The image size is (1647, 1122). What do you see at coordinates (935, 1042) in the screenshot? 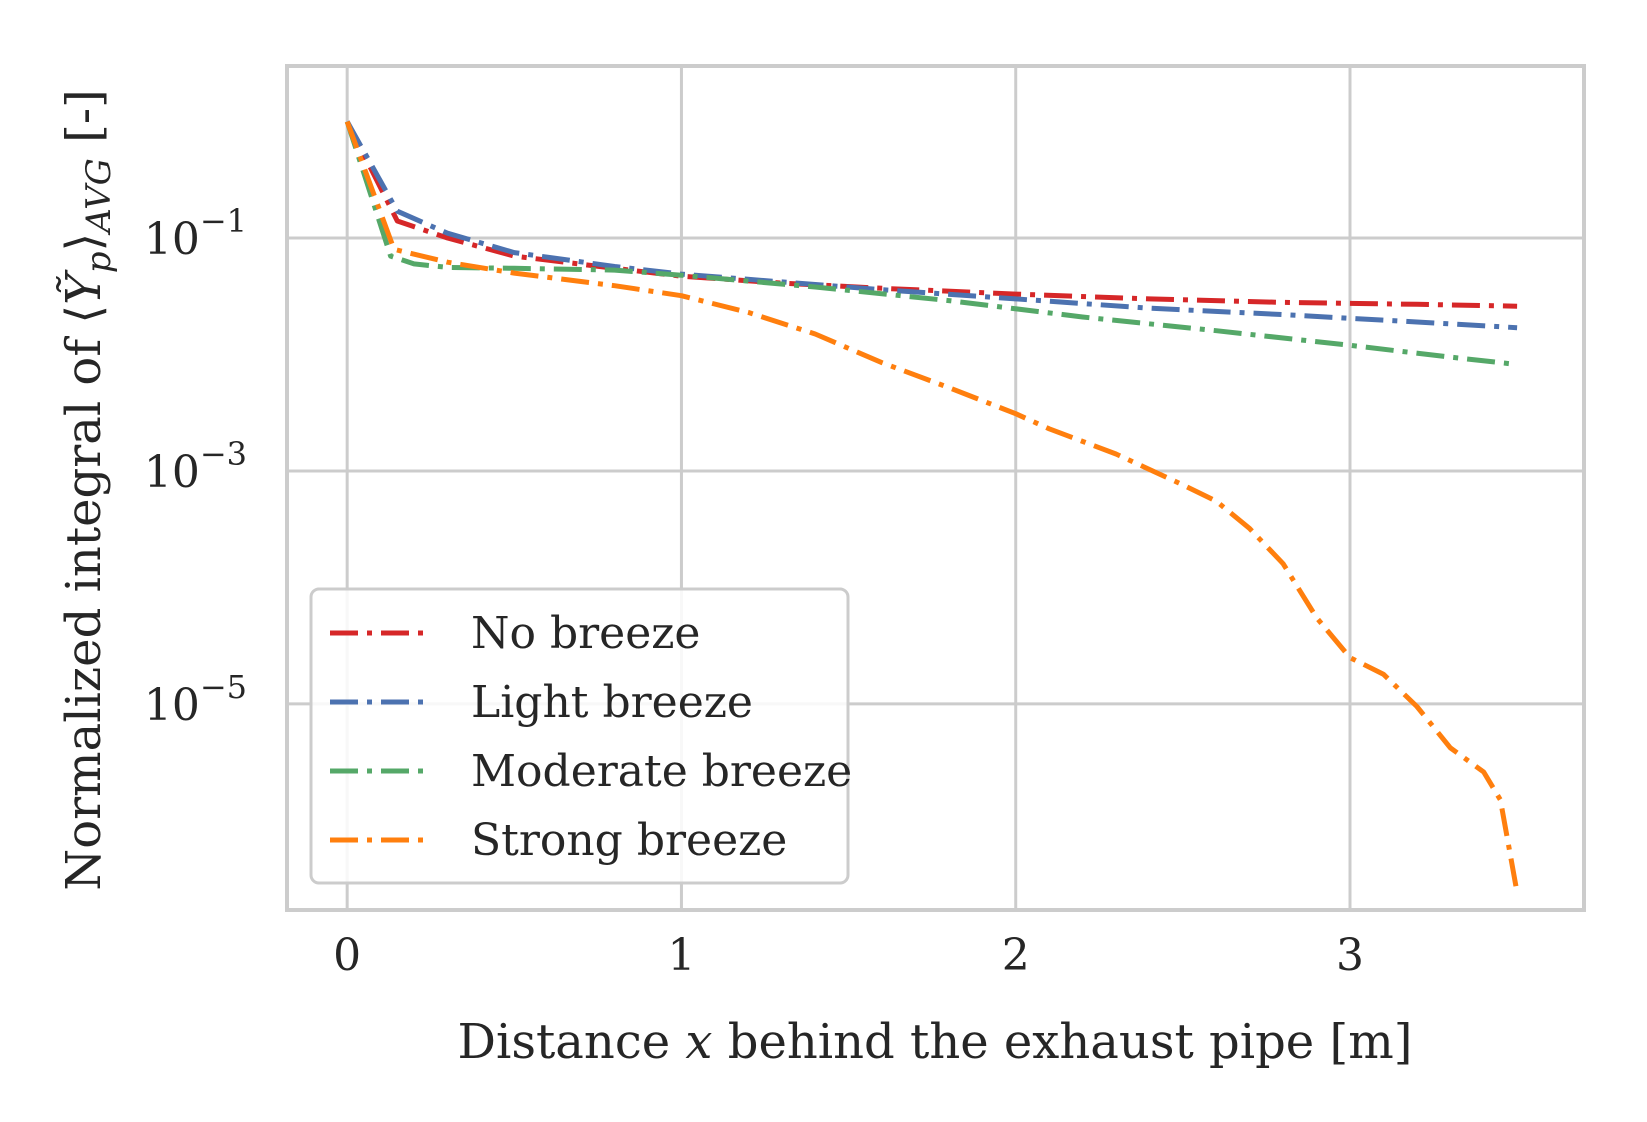
I see `x-axis-label: Distance x behind the exhaust pipe [m]` at bounding box center [935, 1042].